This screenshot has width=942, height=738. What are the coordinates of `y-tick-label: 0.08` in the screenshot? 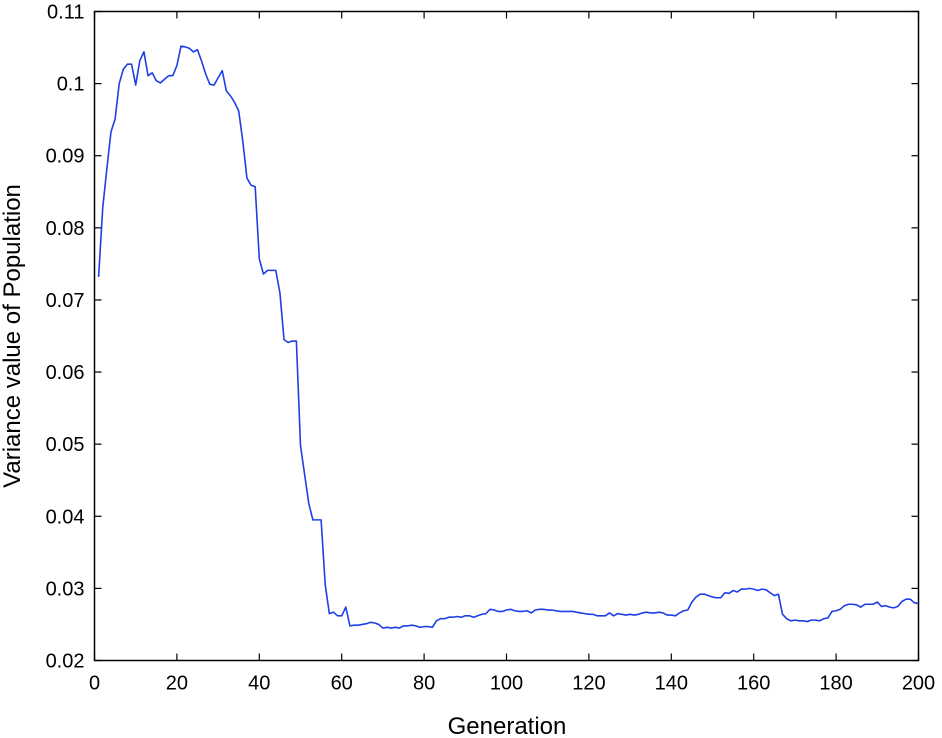 It's located at (65, 229).